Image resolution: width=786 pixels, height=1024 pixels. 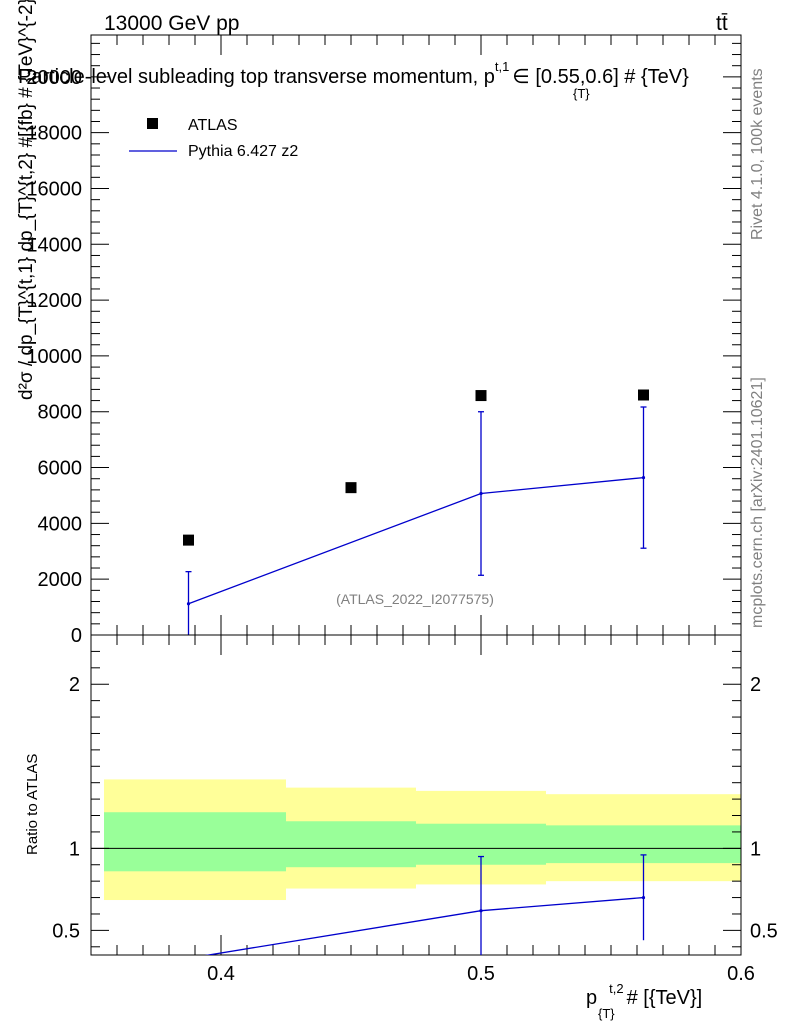 What do you see at coordinates (757, 502) in the screenshot?
I see `mcplots-label: mcplots.cern.ch [arXiv:2401.10621]` at bounding box center [757, 502].